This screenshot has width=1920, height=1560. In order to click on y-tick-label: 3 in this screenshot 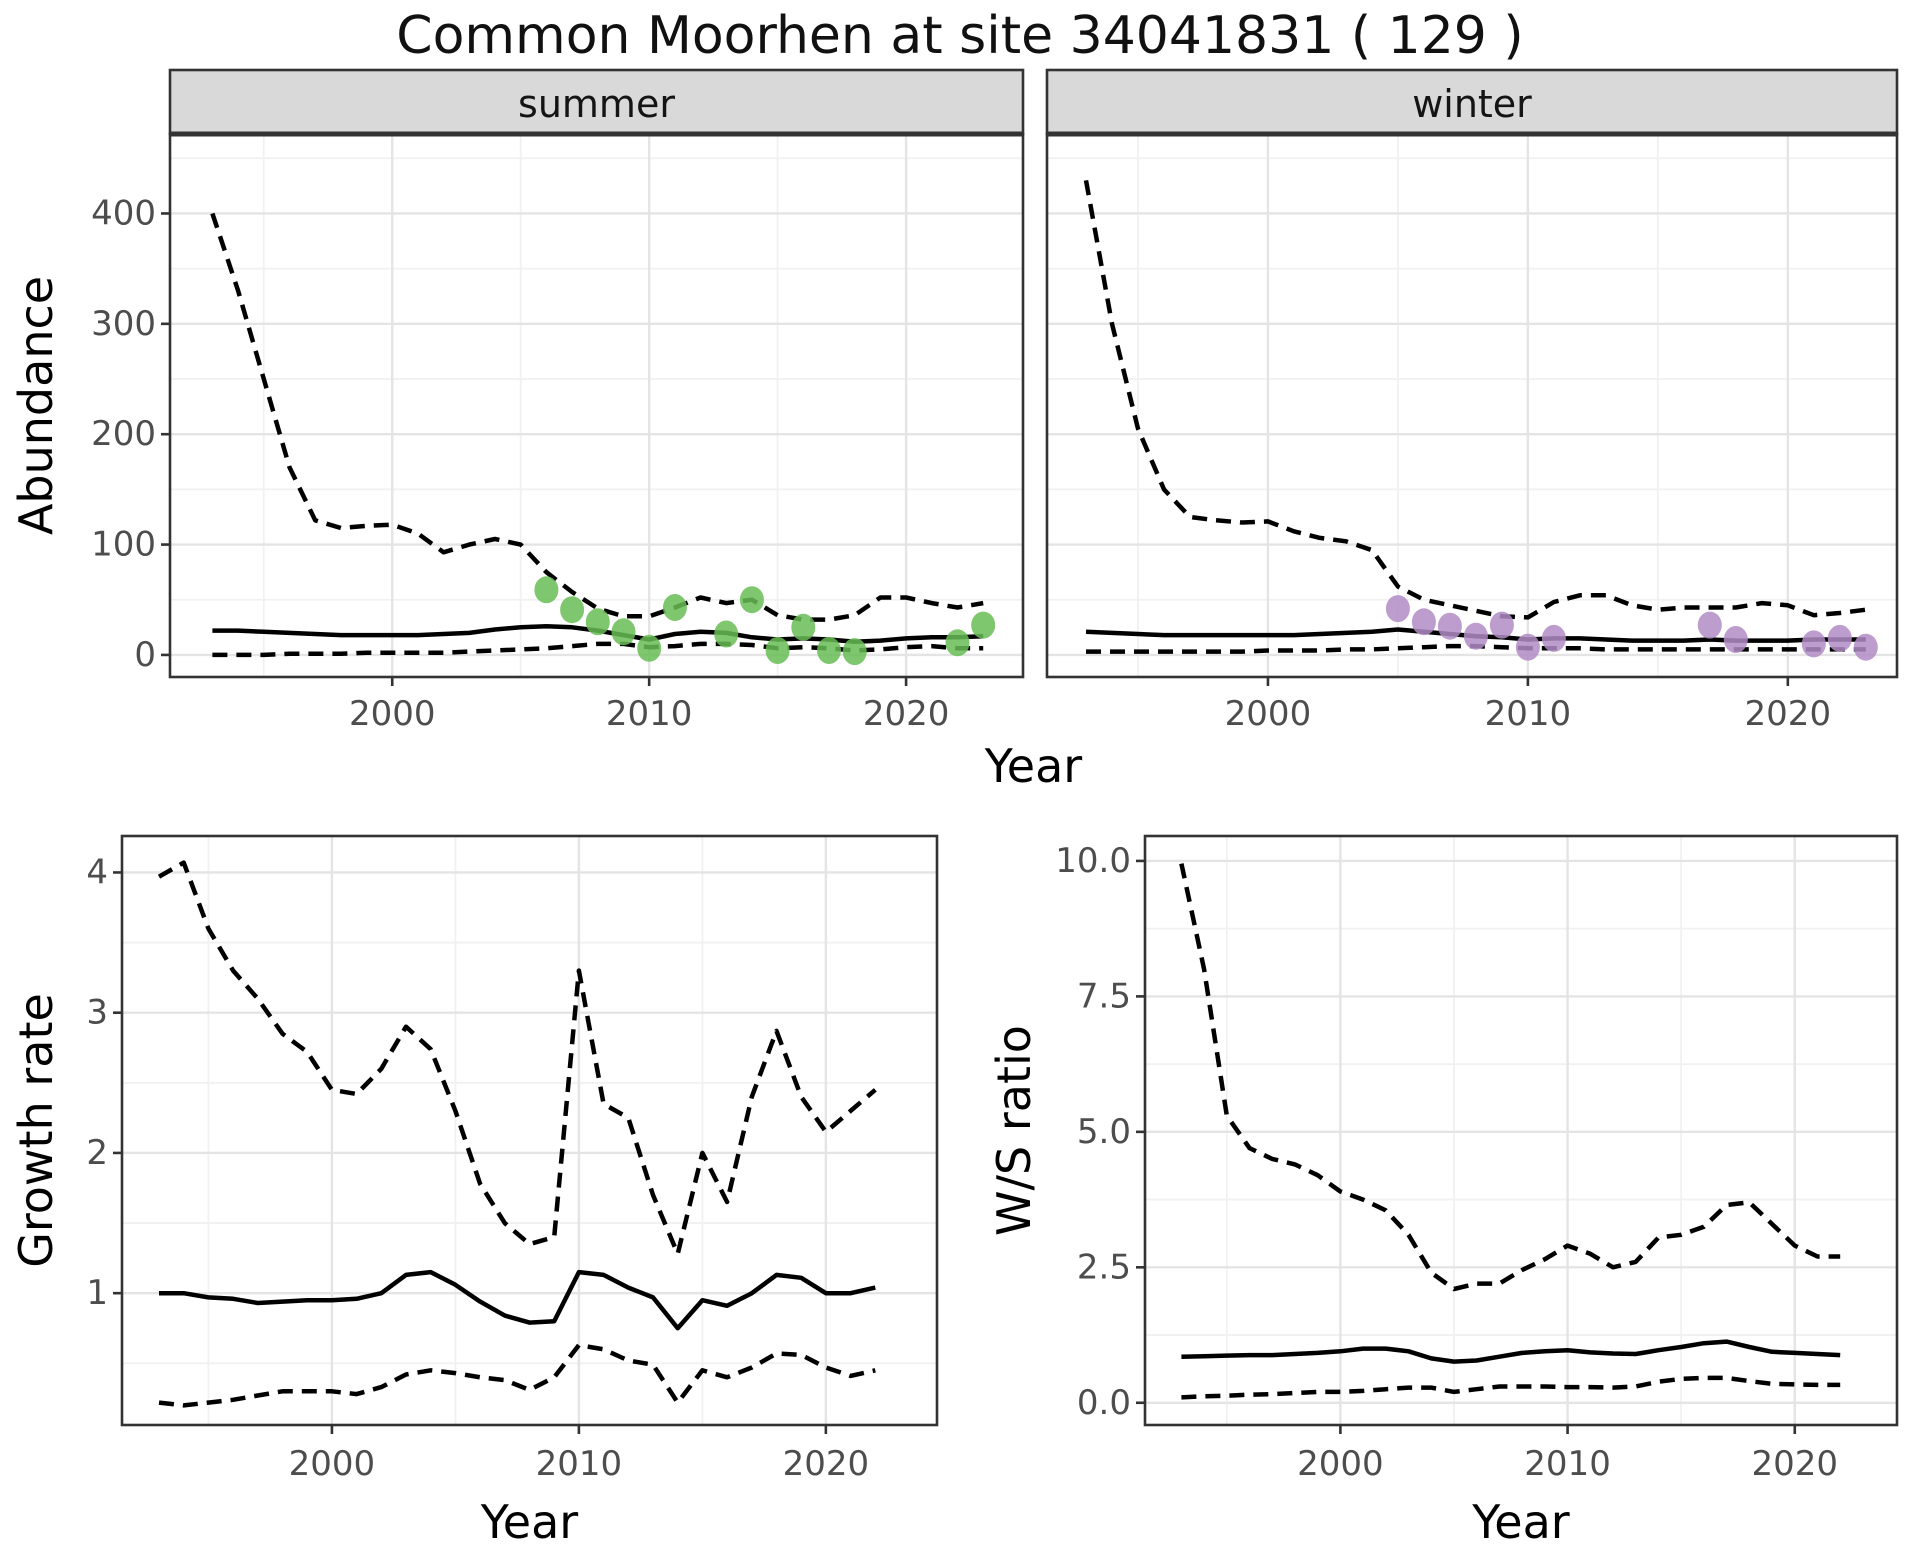, I will do `click(97, 1013)`.